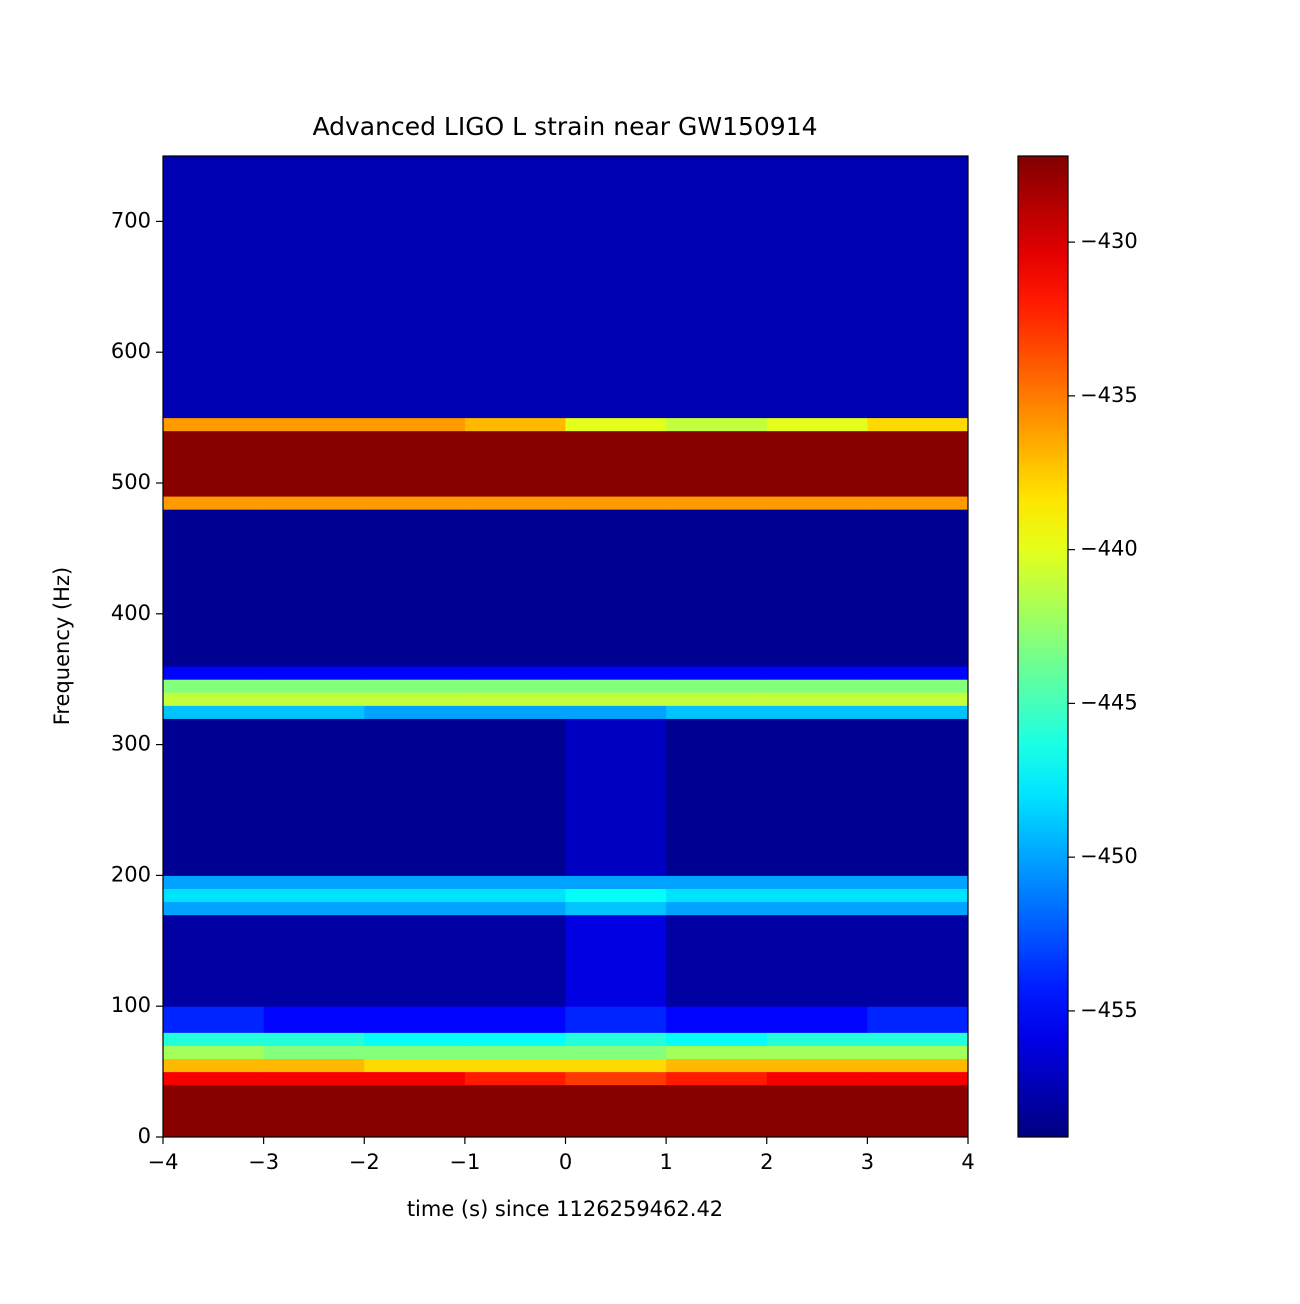 The width and height of the screenshot is (1300, 1304). What do you see at coordinates (565, 1209) in the screenshot?
I see `x-axis-label: time (s) since 1126259462.42` at bounding box center [565, 1209].